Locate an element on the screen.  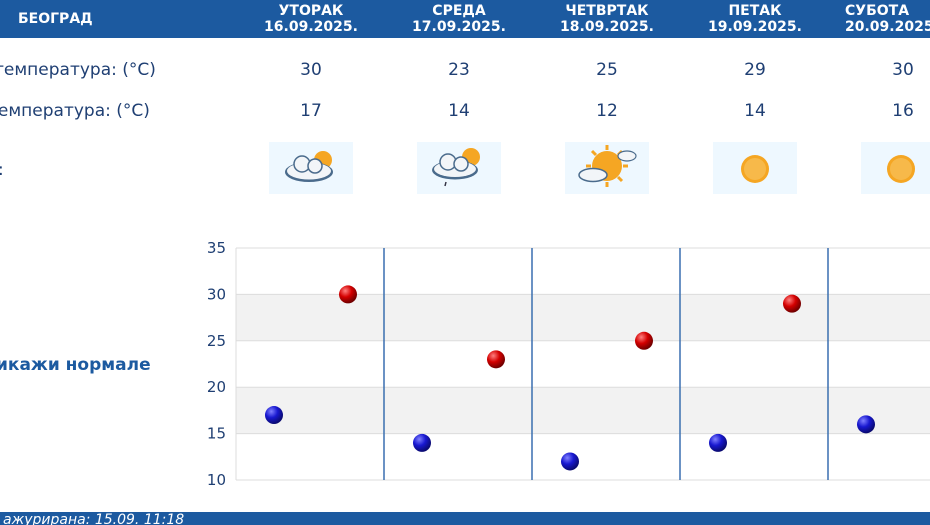
day-name: ЧЕТВРТАК is located at coordinates (607, 11).